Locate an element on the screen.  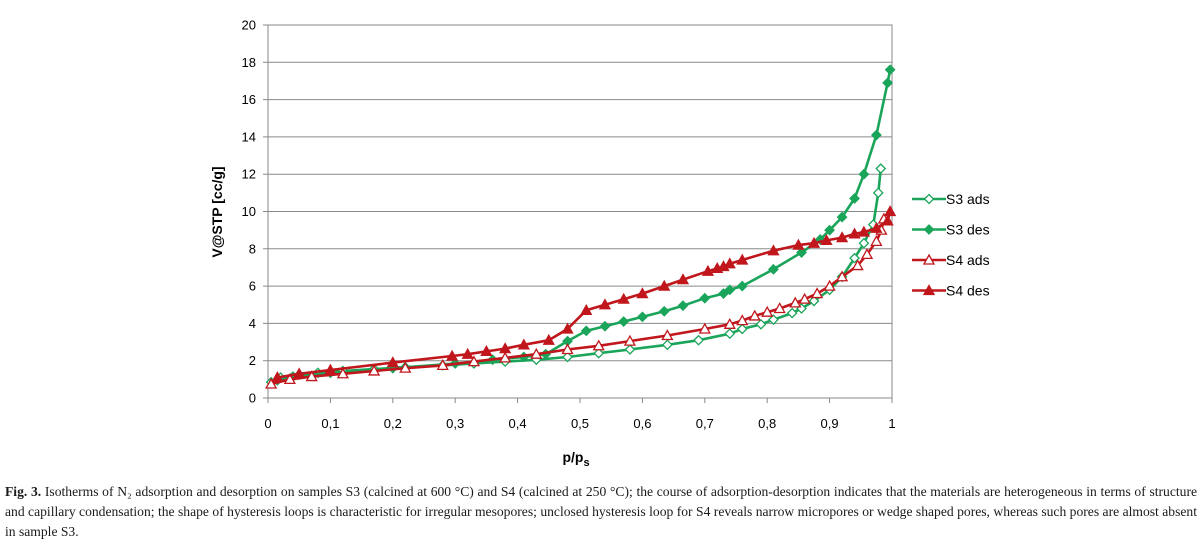
y-tick-label: 16 is located at coordinates (249, 99).